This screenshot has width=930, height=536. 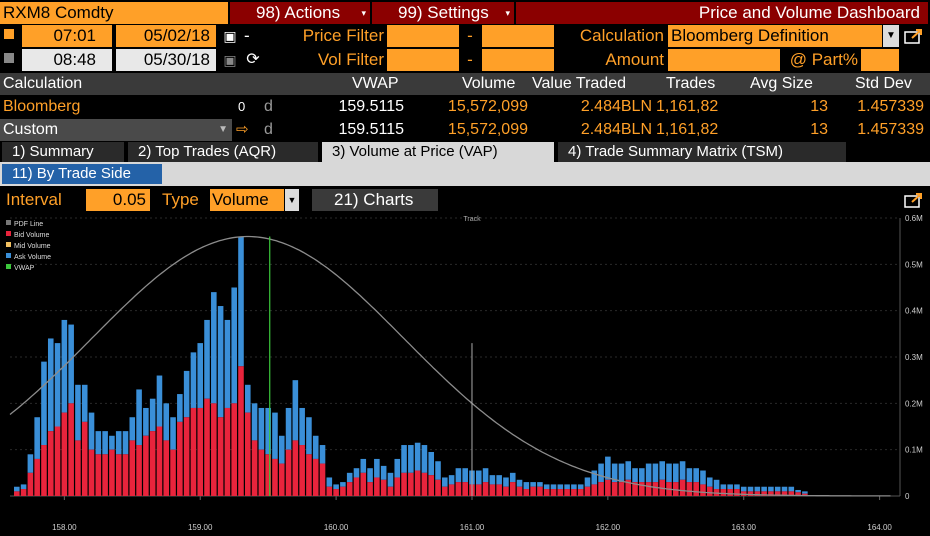 What do you see at coordinates (9, 58) in the screenshot?
I see `end-marker-icon` at bounding box center [9, 58].